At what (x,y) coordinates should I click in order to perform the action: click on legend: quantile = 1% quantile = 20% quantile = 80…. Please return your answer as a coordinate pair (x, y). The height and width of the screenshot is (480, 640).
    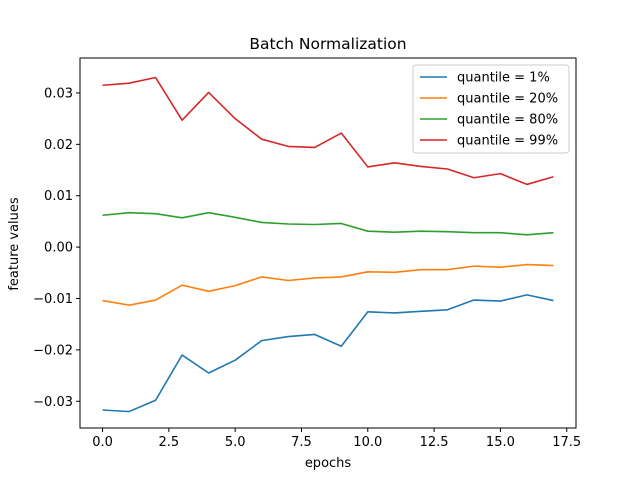
    Looking at the image, I should click on (491, 109).